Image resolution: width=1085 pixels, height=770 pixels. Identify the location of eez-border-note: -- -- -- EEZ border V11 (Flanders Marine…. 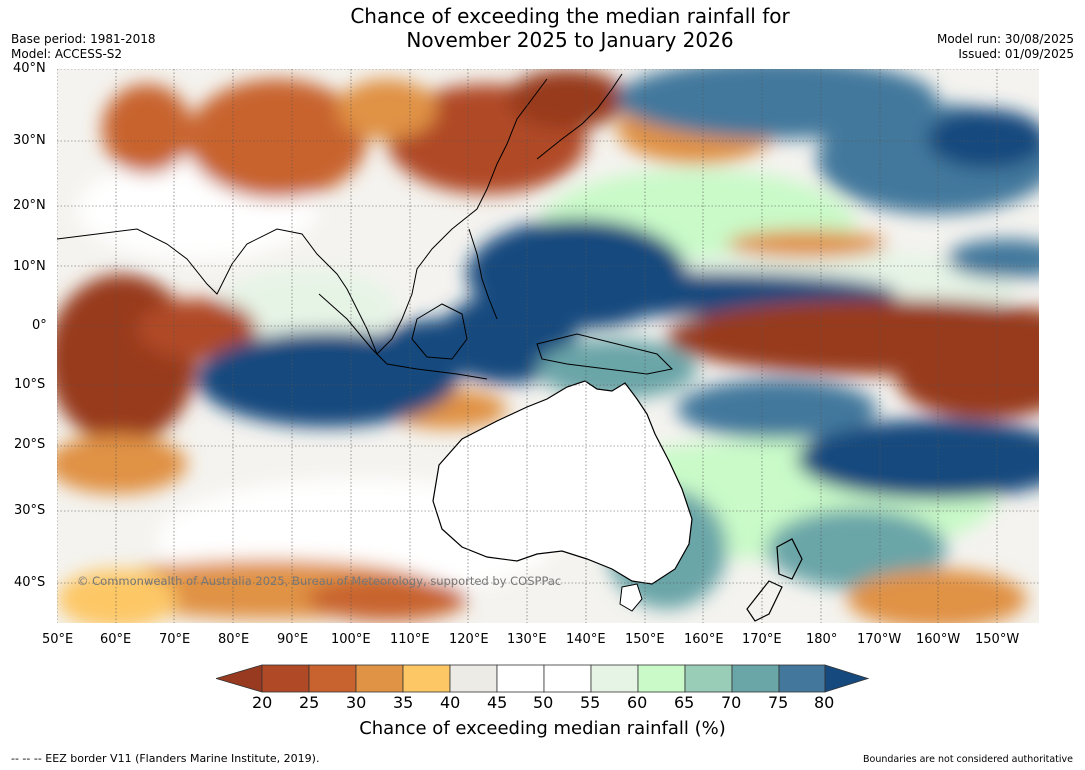
(165, 758).